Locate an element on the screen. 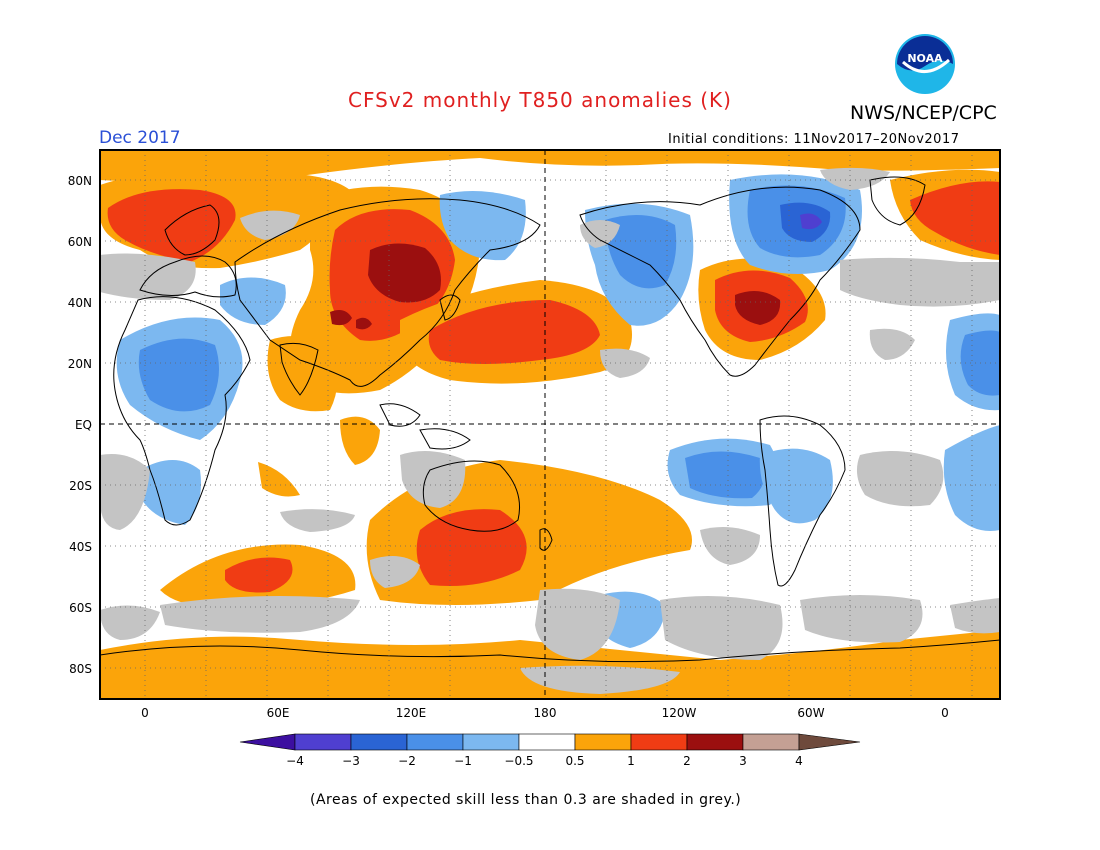  colorbar-label: 2 is located at coordinates (687, 761).